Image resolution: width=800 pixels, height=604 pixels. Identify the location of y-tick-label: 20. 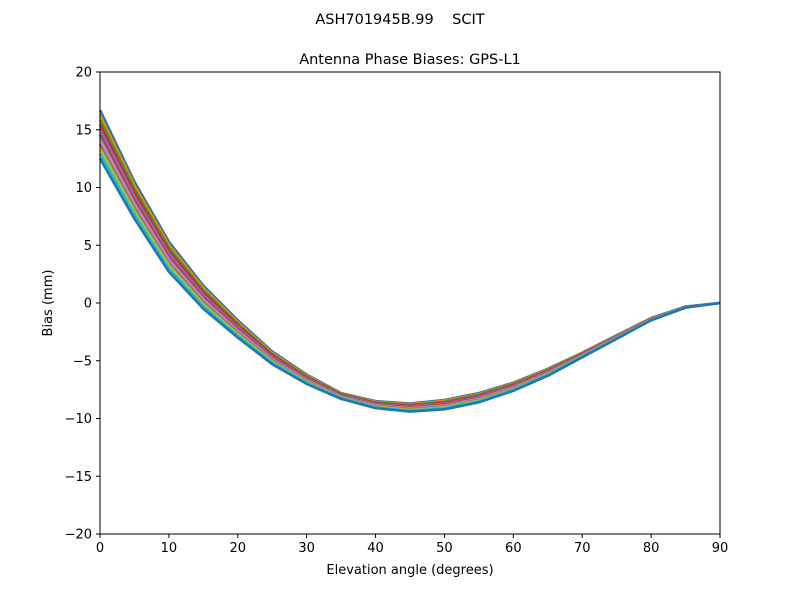
(83, 73).